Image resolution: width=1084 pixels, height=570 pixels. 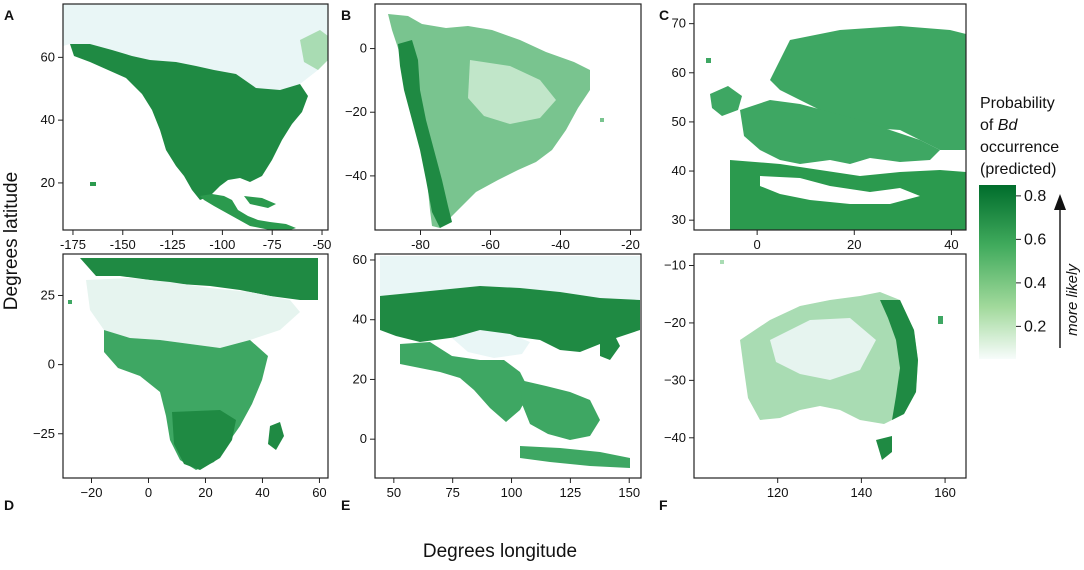 What do you see at coordinates (630, 244) in the screenshot?
I see `x-tick-label: -20` at bounding box center [630, 244].